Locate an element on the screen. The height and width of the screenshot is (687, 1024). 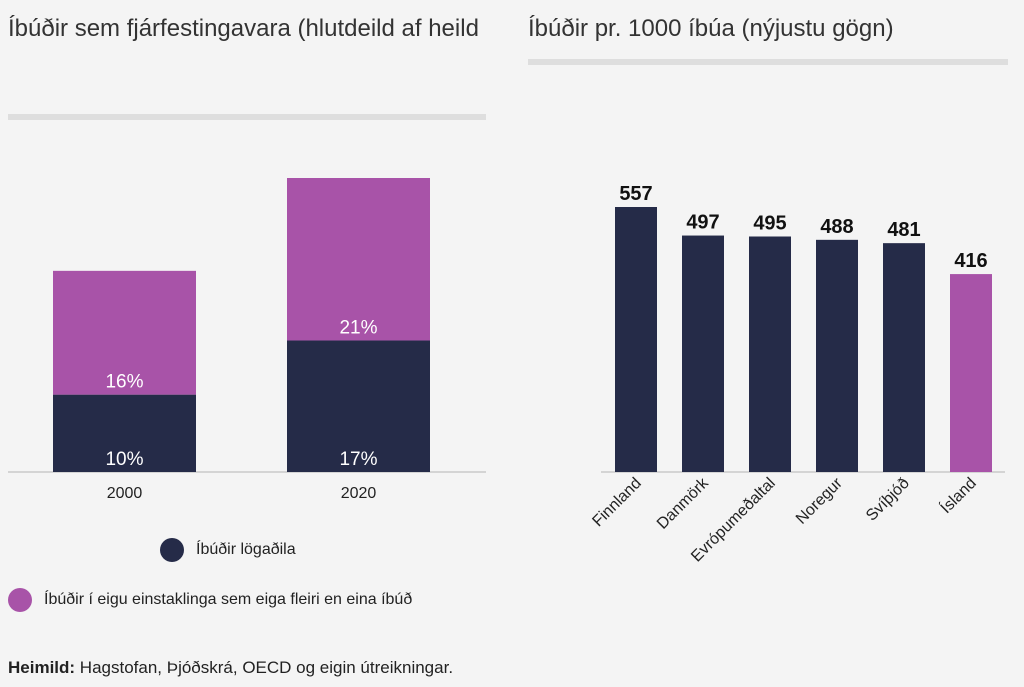
value-label-4: 488 is located at coordinates (836, 227).